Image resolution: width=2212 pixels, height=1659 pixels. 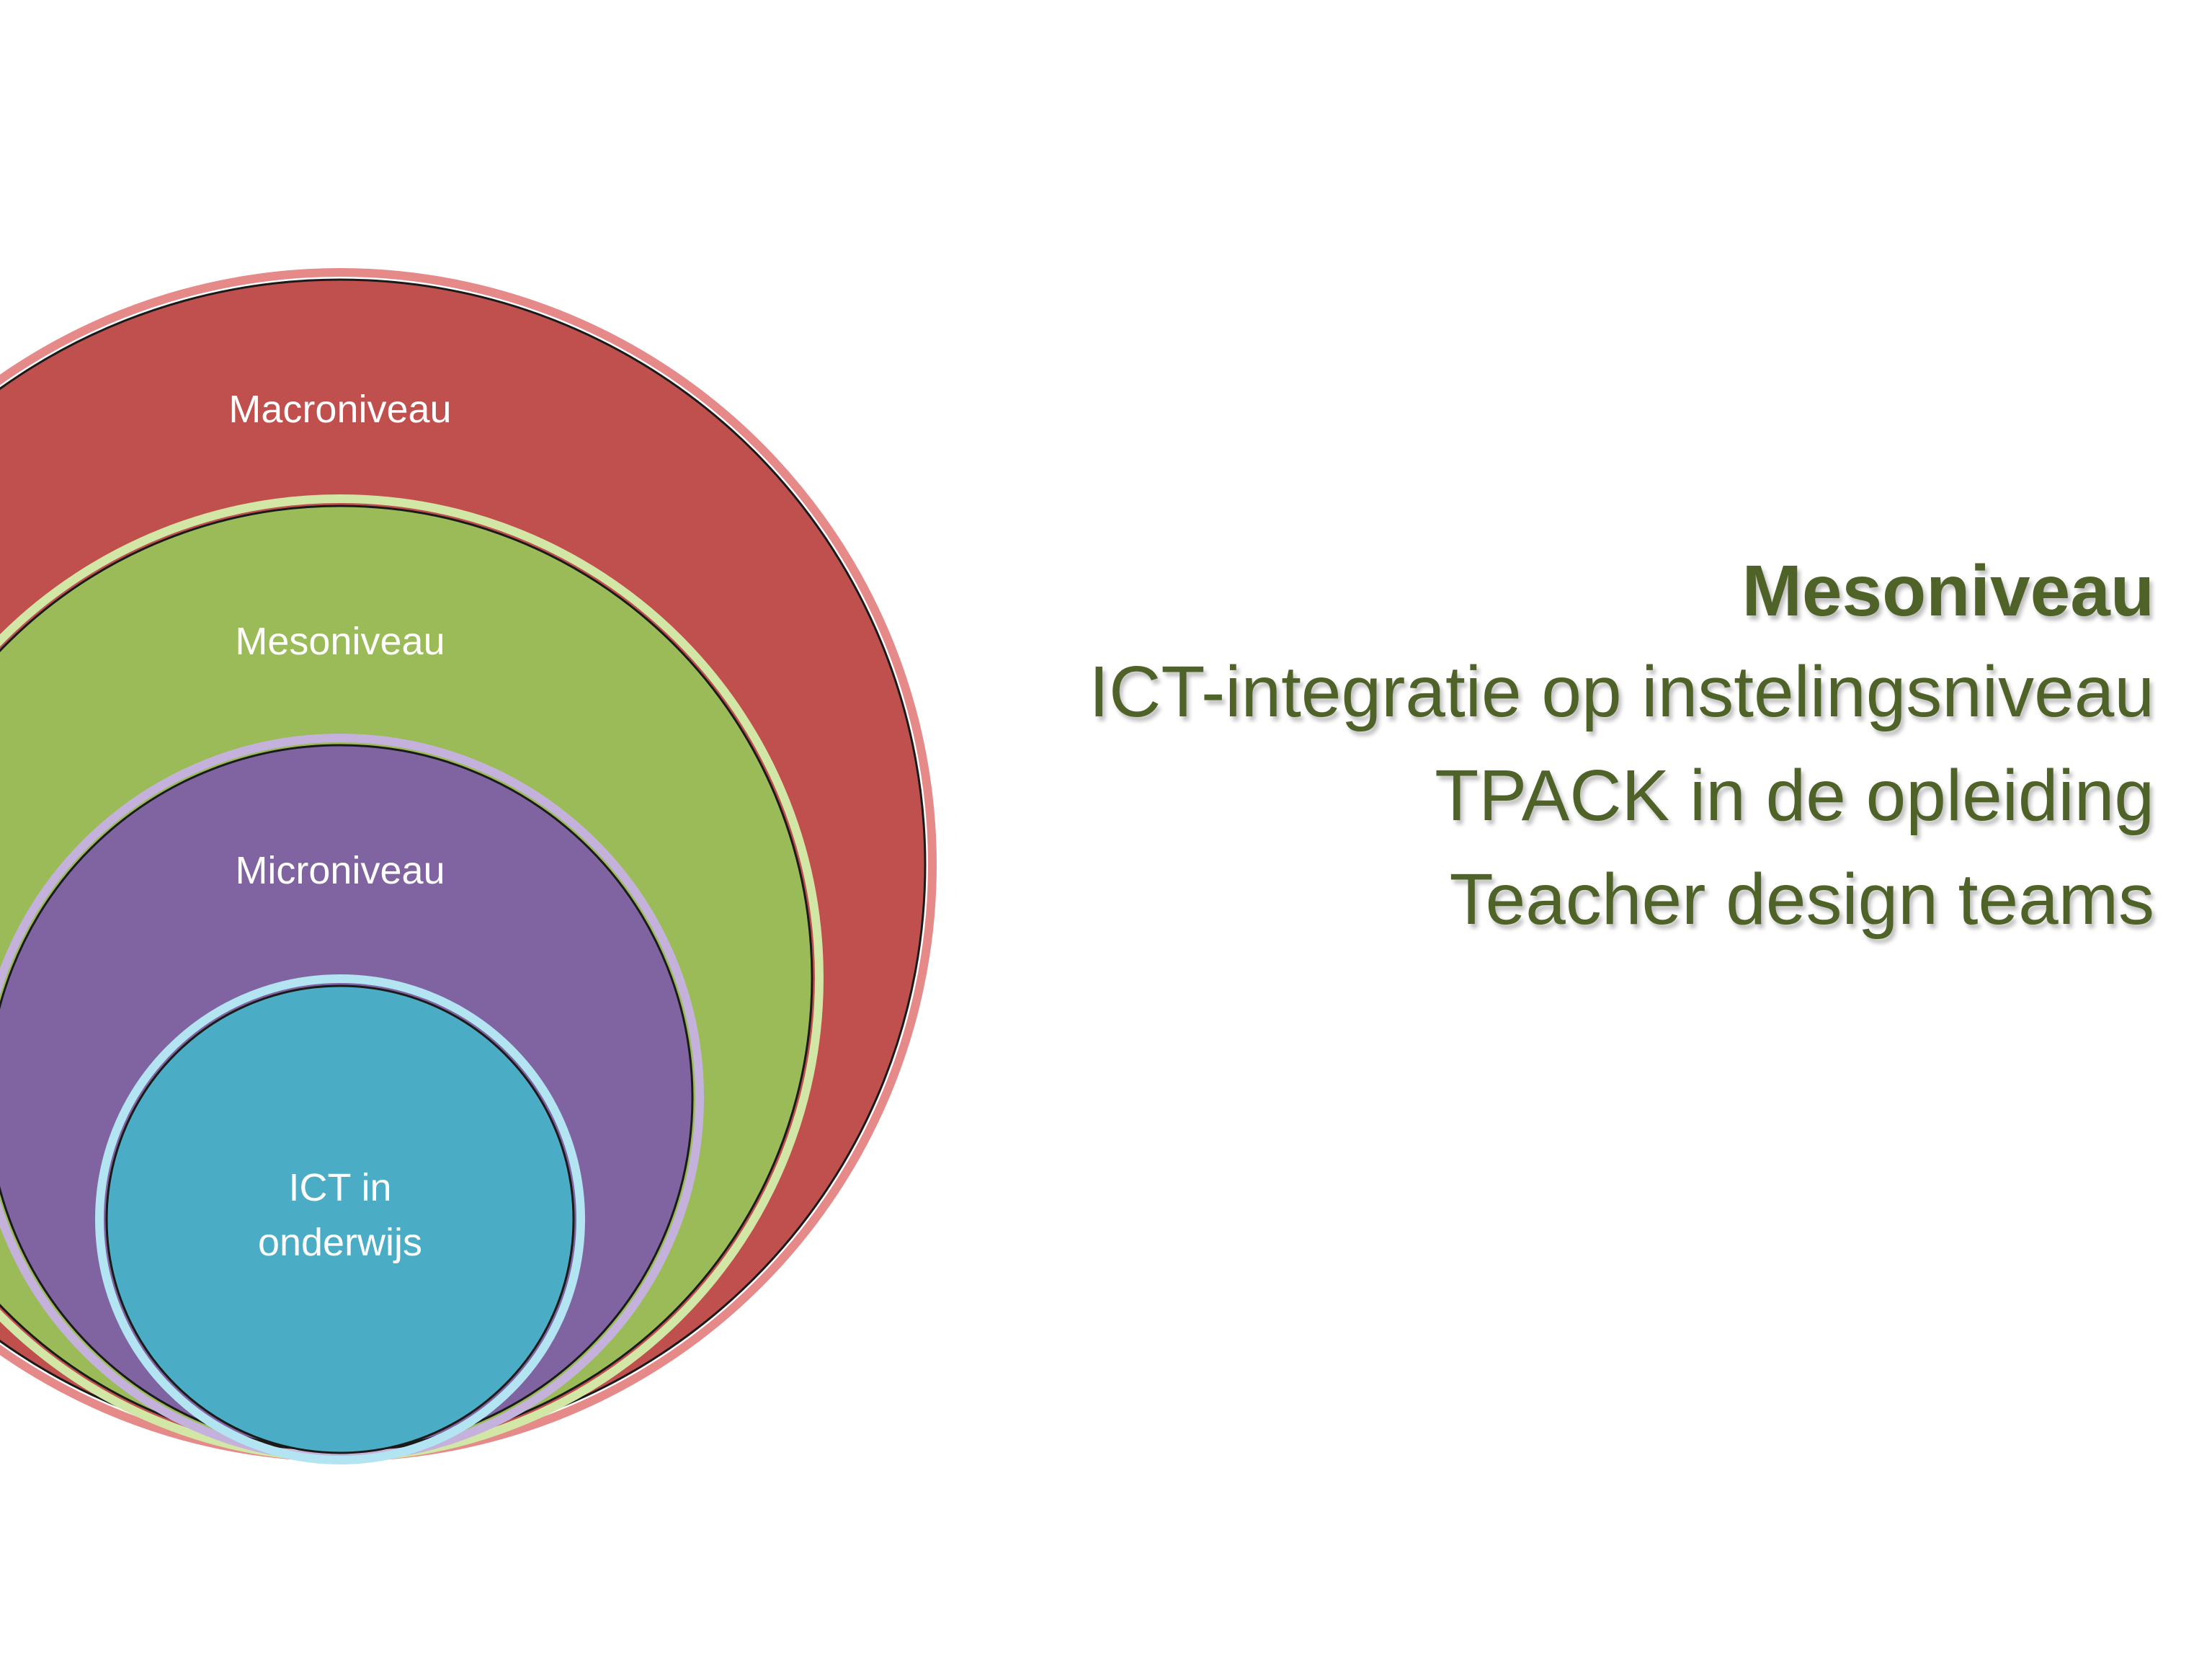 I want to click on core-circle-rim, so click(x=340, y=1219).